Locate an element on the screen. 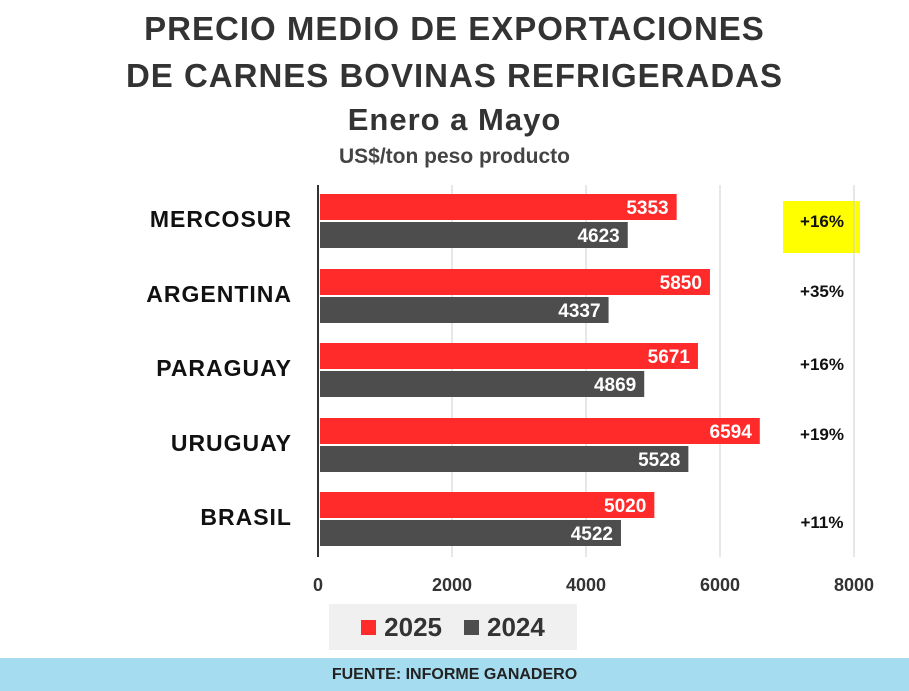  data-label-paraguay-2024: 4869 is located at coordinates (615, 385).